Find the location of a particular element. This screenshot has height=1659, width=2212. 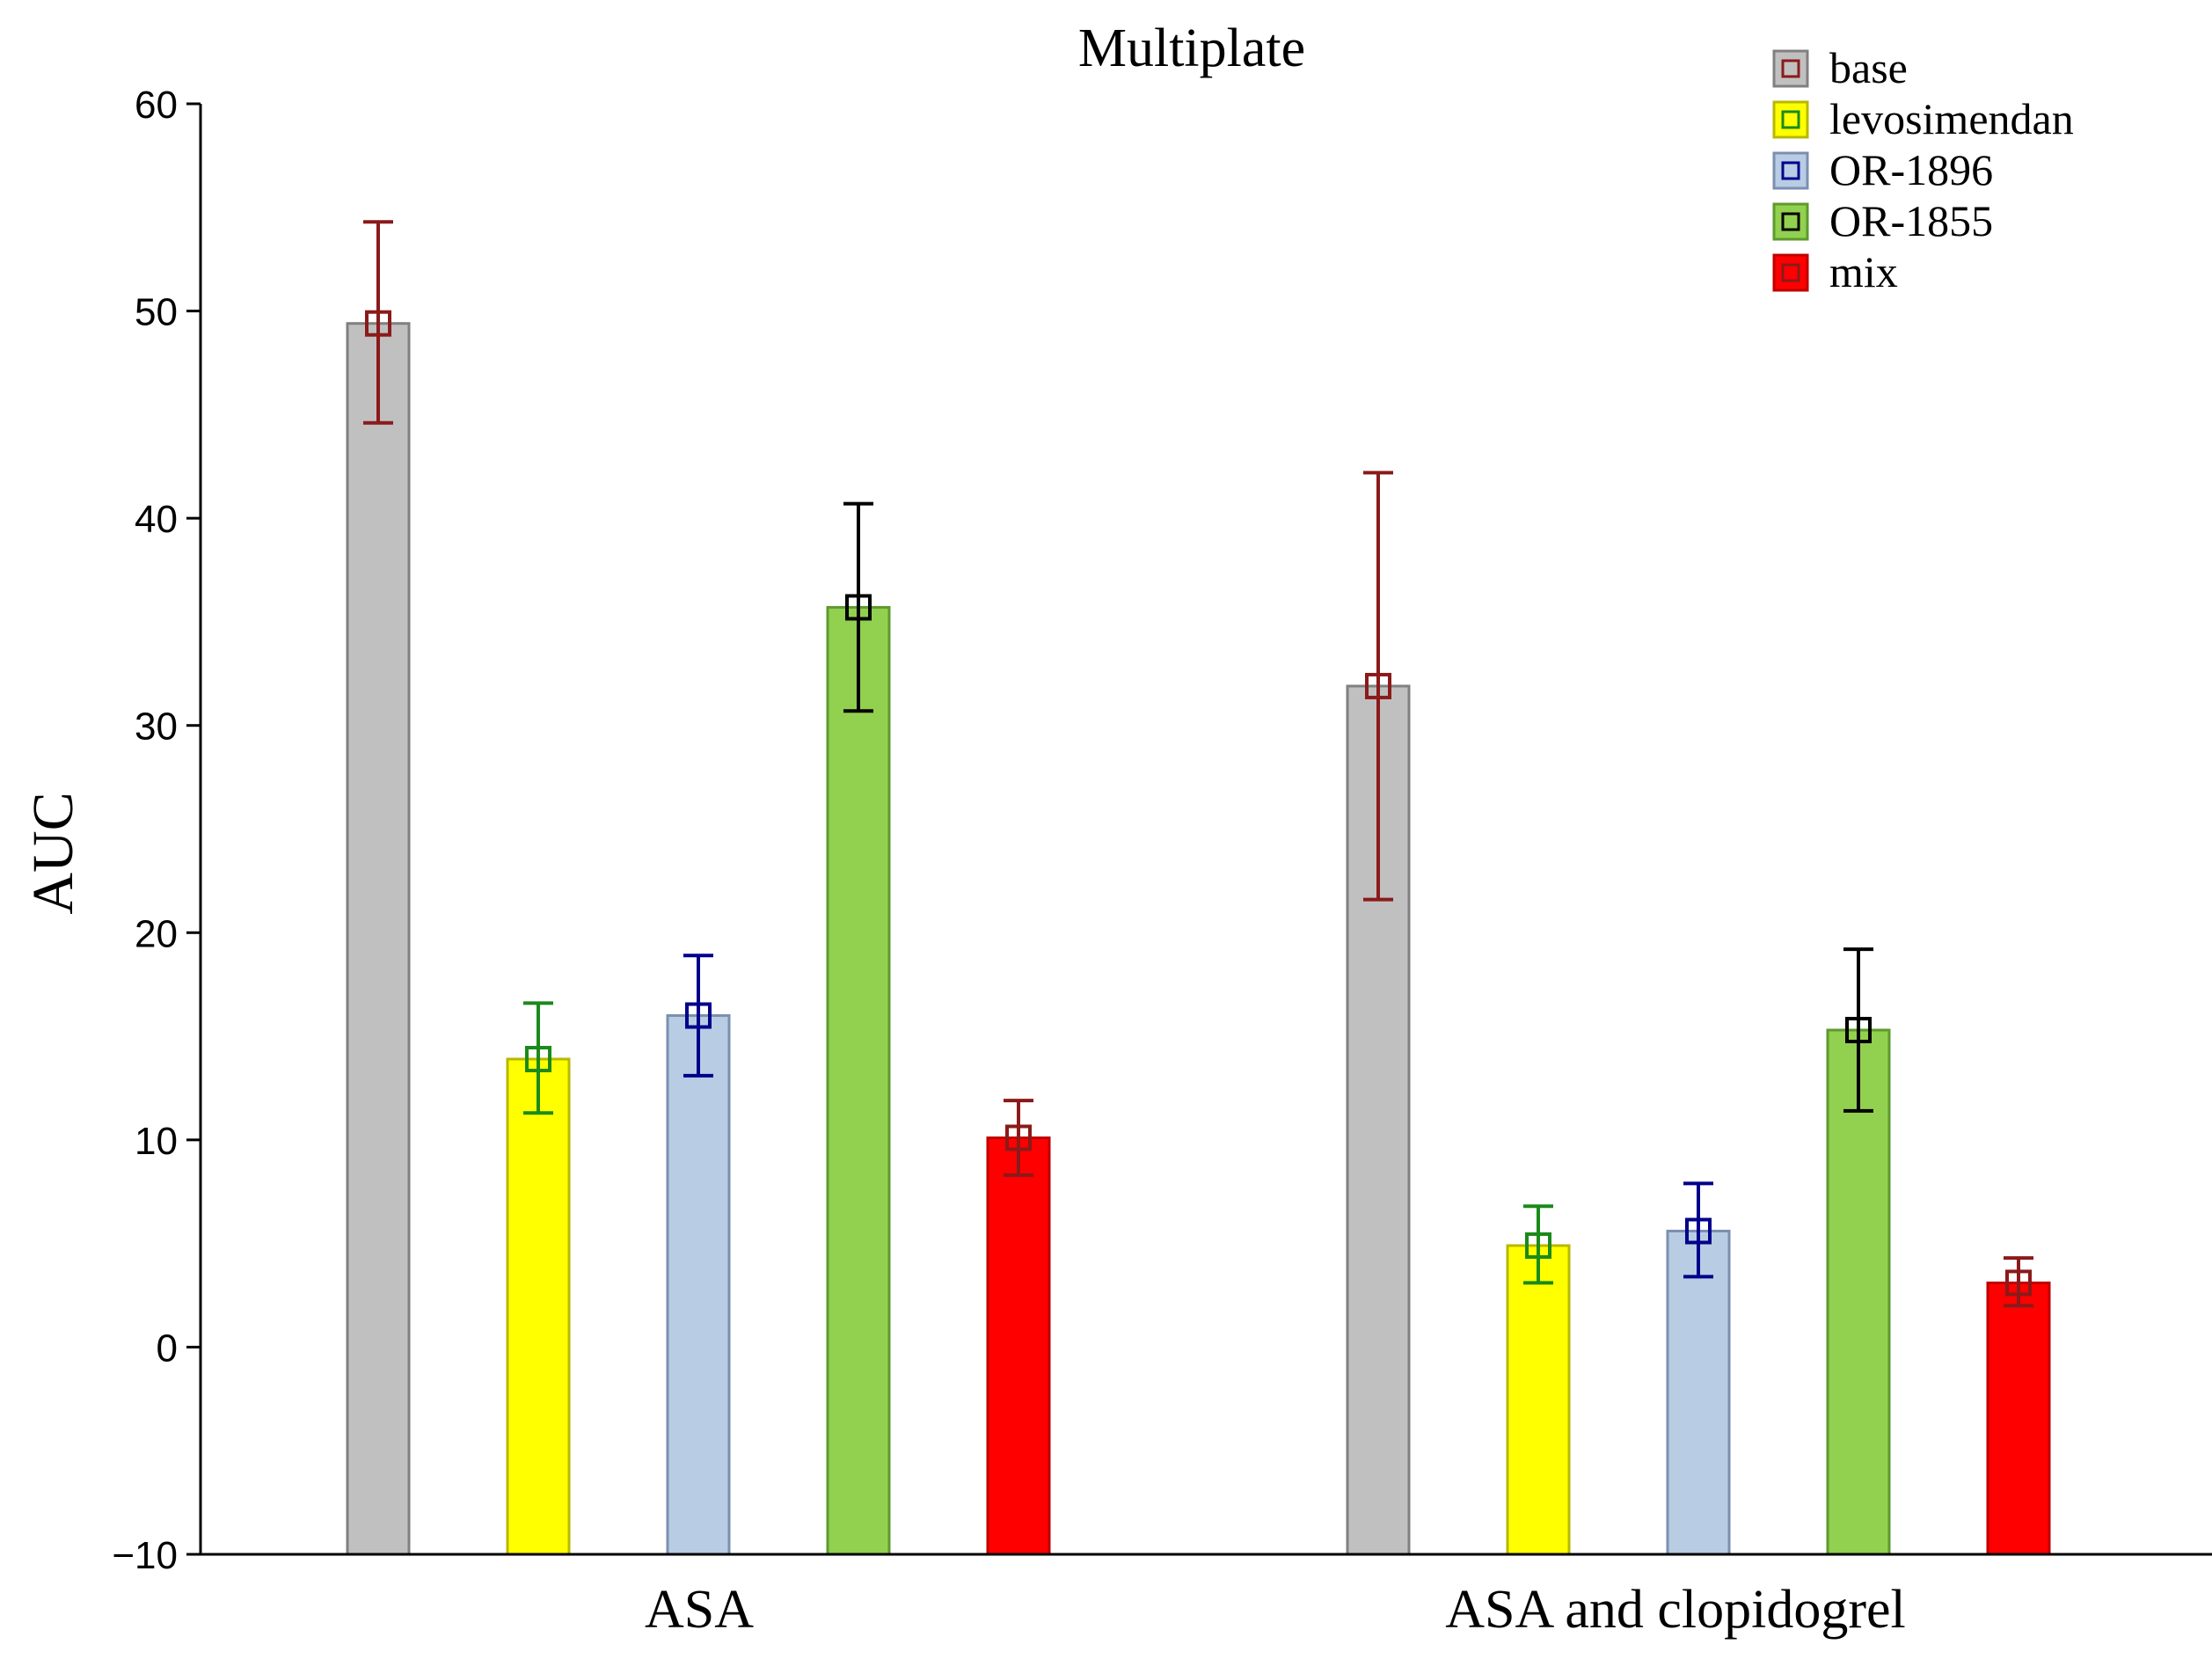

x-category-label: ASA and clopidogrel is located at coordinates (1675, 1610).